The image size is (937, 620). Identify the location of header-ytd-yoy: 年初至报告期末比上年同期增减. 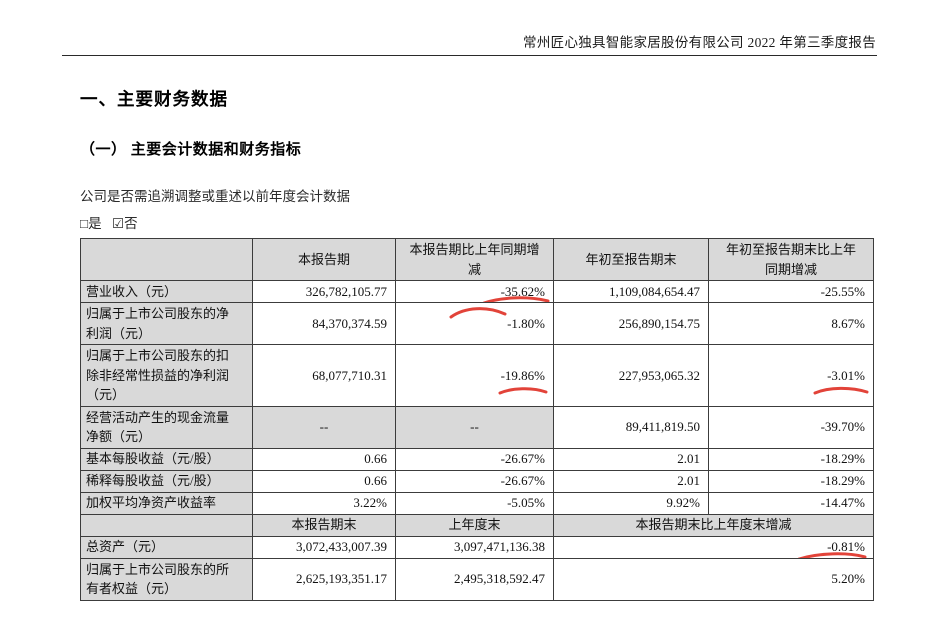
(791, 259).